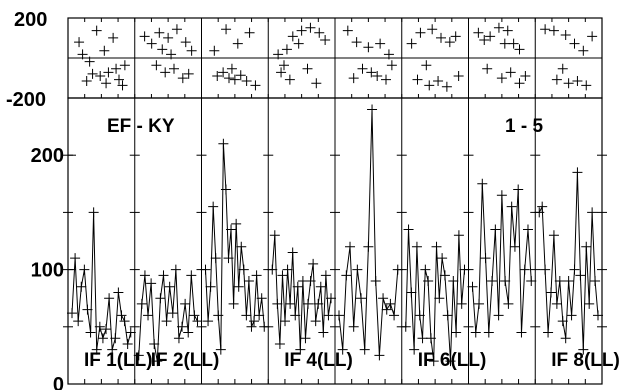 This screenshot has height=390, width=639. What do you see at coordinates (47, 156) in the screenshot?
I see `bottom-ytick-label: 200` at bounding box center [47, 156].